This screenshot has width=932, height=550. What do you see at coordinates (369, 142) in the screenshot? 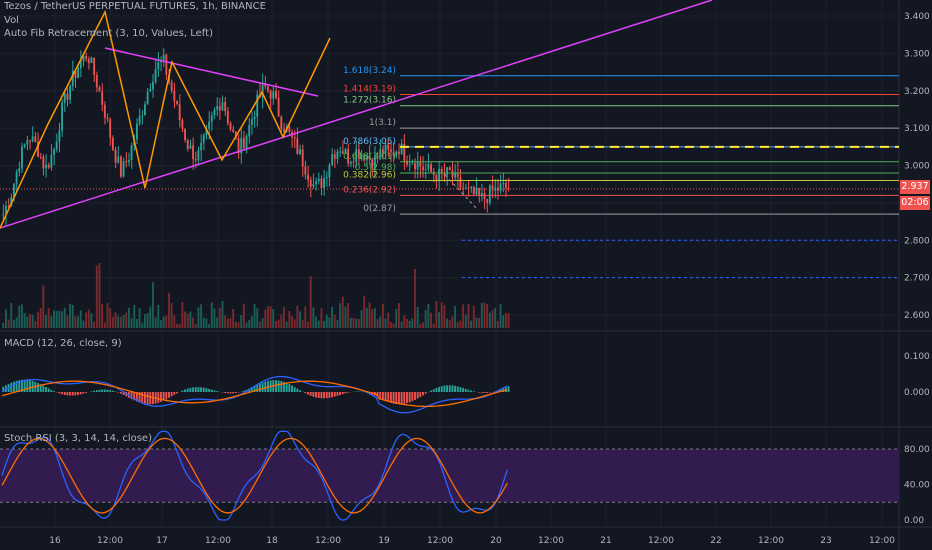
I see `fib-level-label: 0.786(3.05)` at bounding box center [369, 142].